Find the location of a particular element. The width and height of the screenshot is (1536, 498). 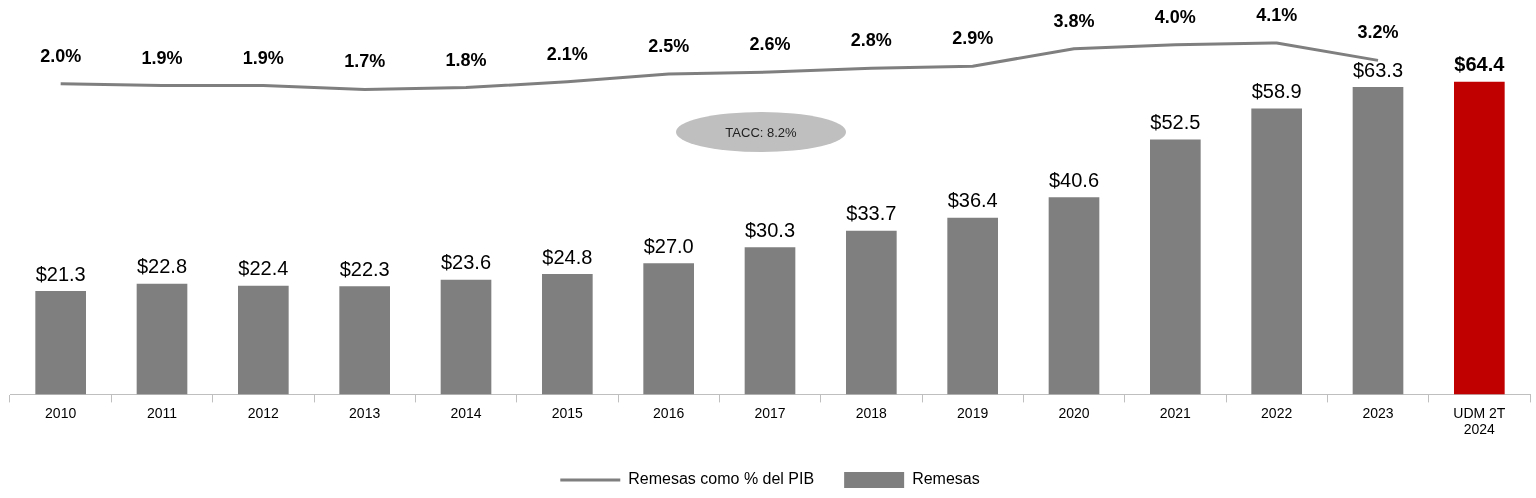

data-label: $22.3 is located at coordinates (364, 268).